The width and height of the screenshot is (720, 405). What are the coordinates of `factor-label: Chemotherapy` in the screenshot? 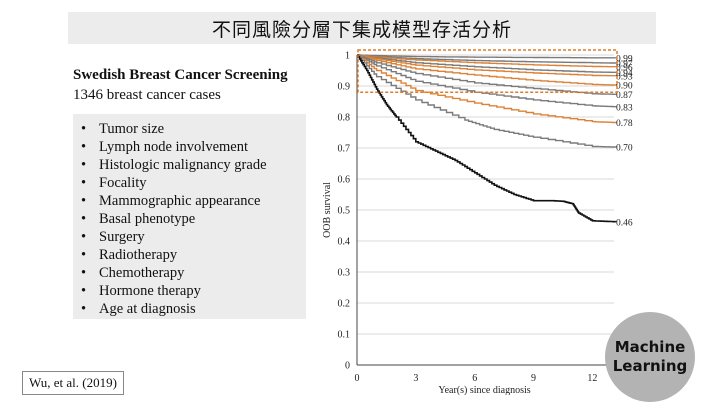 It's located at (142, 273).